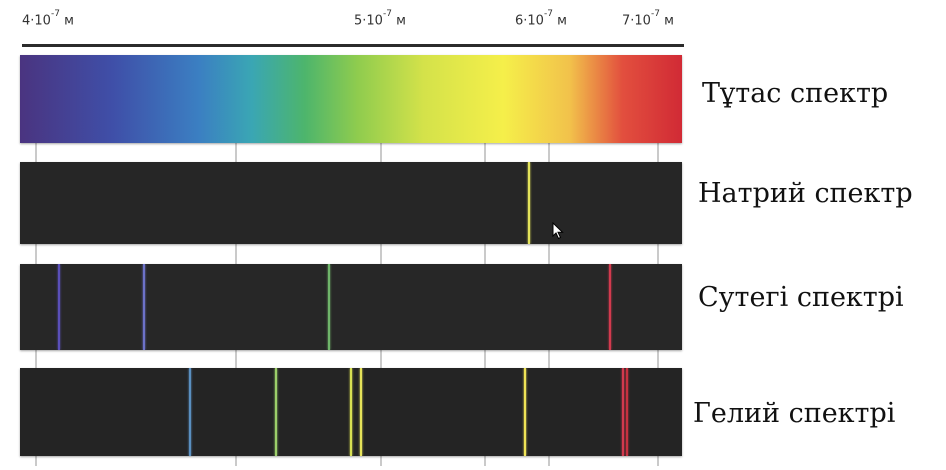 Image resolution: width=946 pixels, height=470 pixels. What do you see at coordinates (528, 203) in the screenshot?
I see `sodium-emission-line` at bounding box center [528, 203].